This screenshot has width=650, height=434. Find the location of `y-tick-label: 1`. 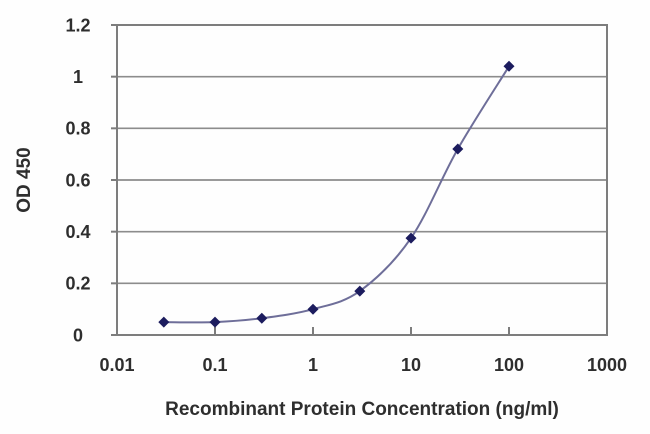

y-tick-label: 1 is located at coordinates (78, 77).